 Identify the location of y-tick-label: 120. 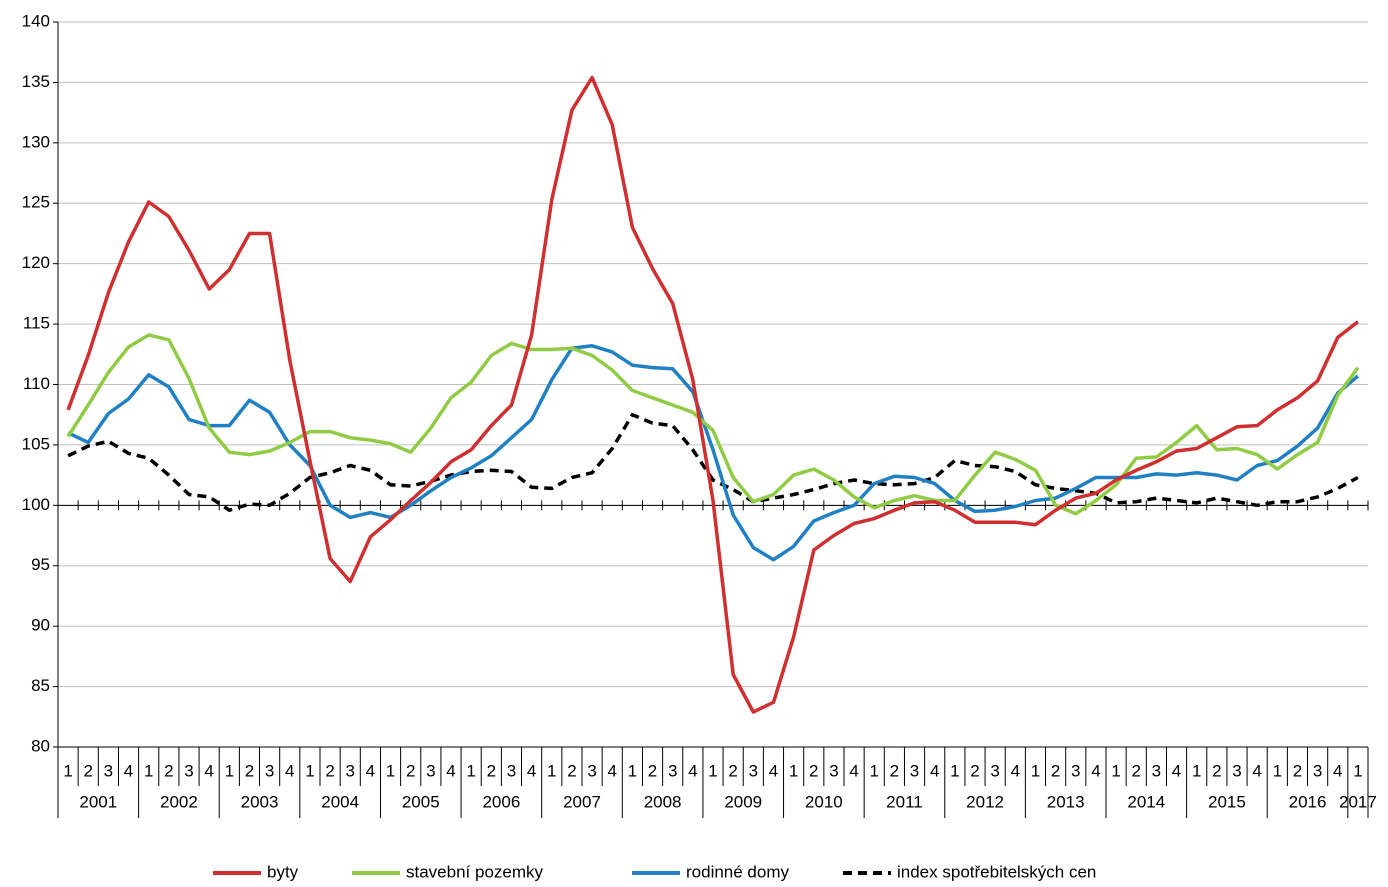
(36, 262).